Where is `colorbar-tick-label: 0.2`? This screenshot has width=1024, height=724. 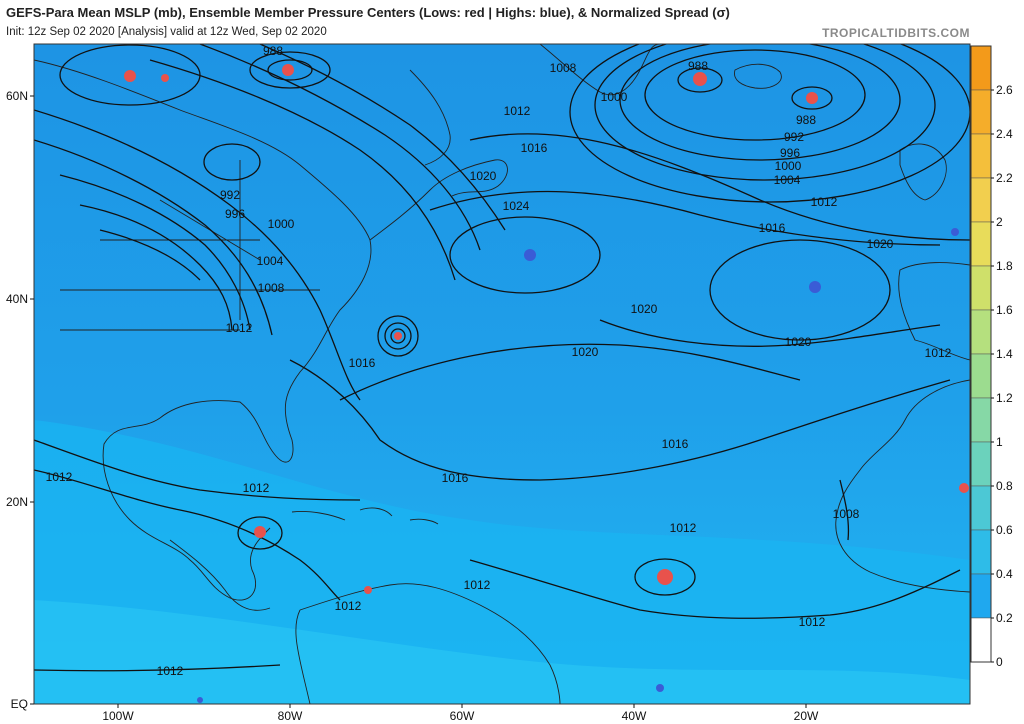
colorbar-tick-label: 0.2 is located at coordinates (1004, 618).